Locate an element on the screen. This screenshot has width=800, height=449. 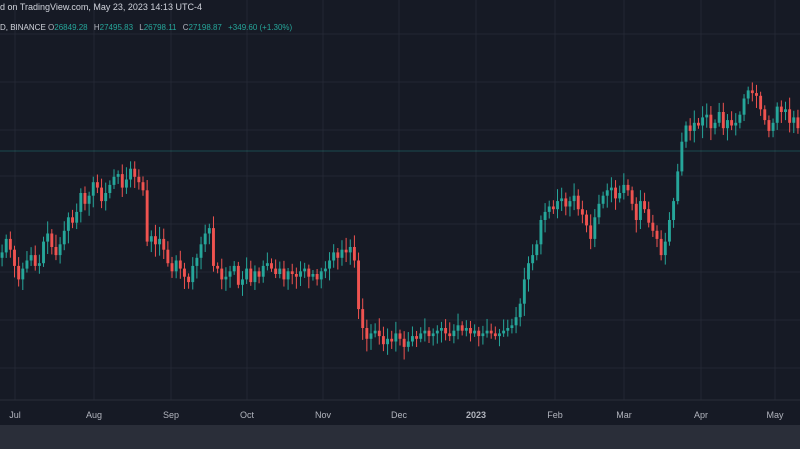
open-value: 26849.28 is located at coordinates (71, 27).